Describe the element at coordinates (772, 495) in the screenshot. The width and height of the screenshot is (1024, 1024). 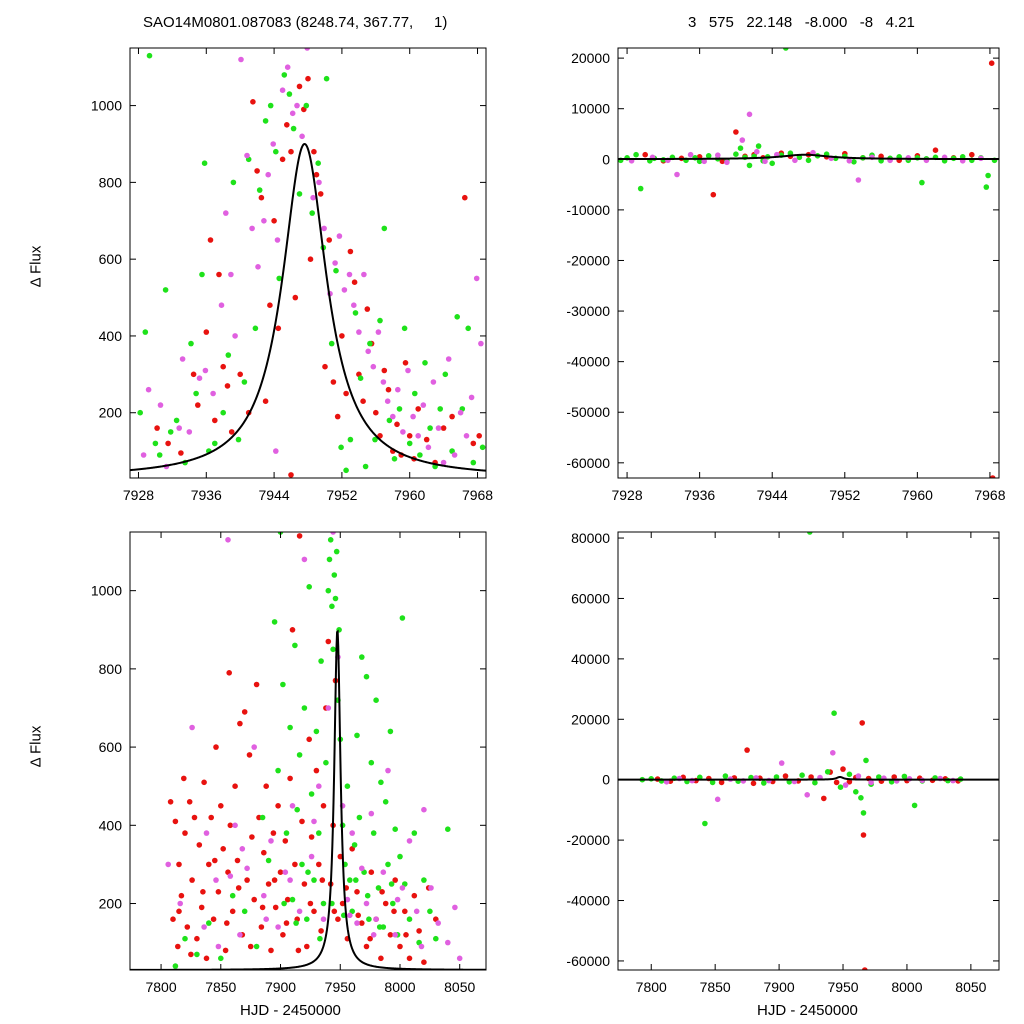
I see `x-tick-label: 7944` at that location.